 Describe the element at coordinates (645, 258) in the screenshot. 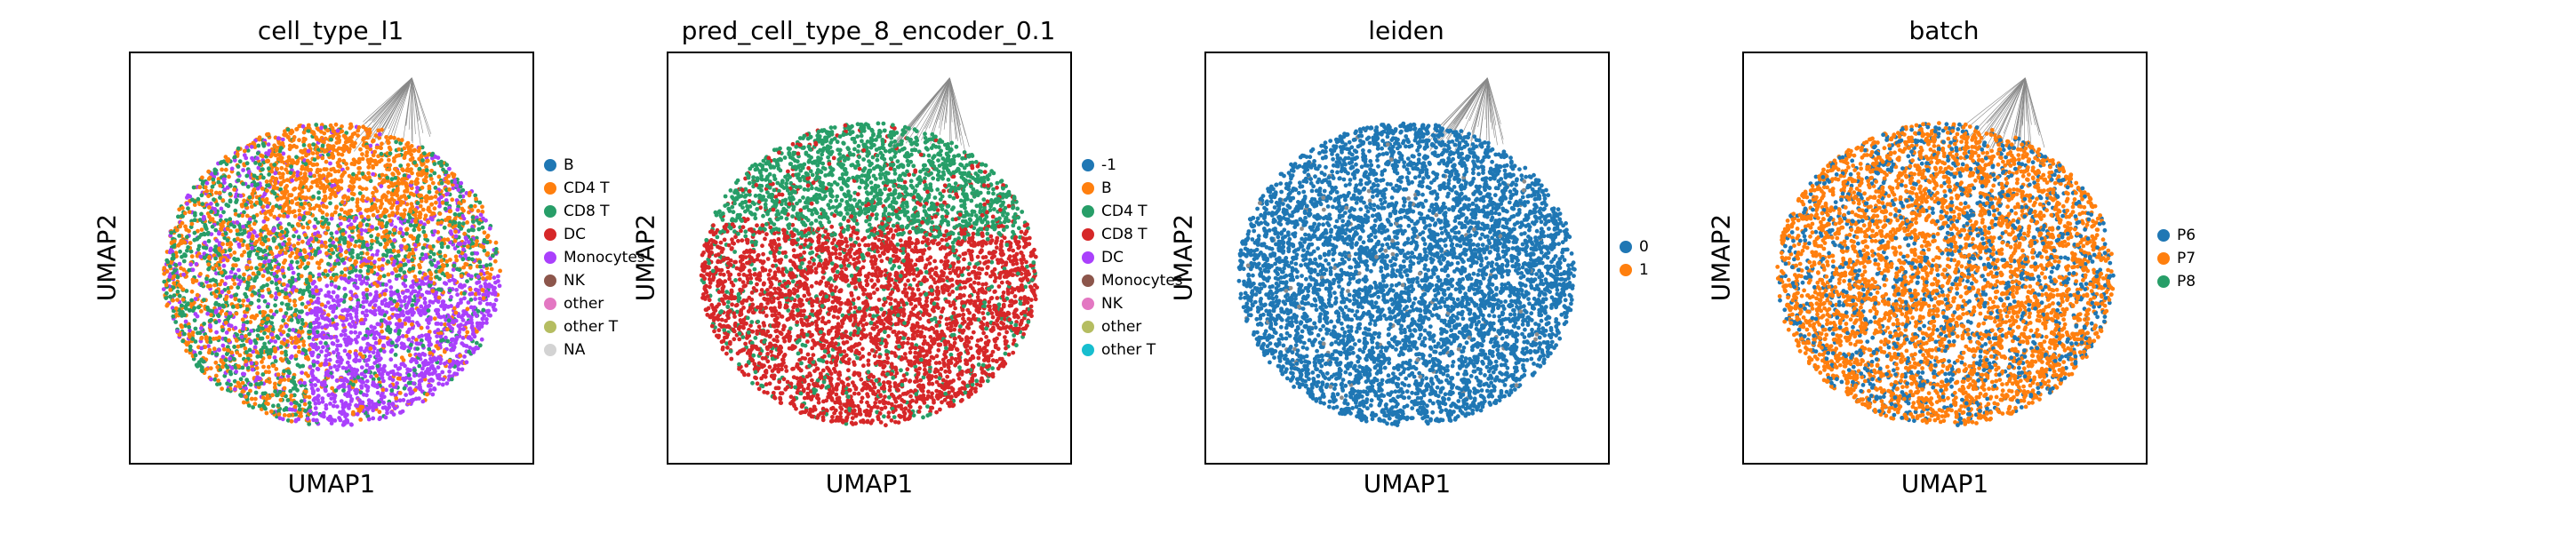

I see `panel-2-y-axis-label: UMAP2` at that location.